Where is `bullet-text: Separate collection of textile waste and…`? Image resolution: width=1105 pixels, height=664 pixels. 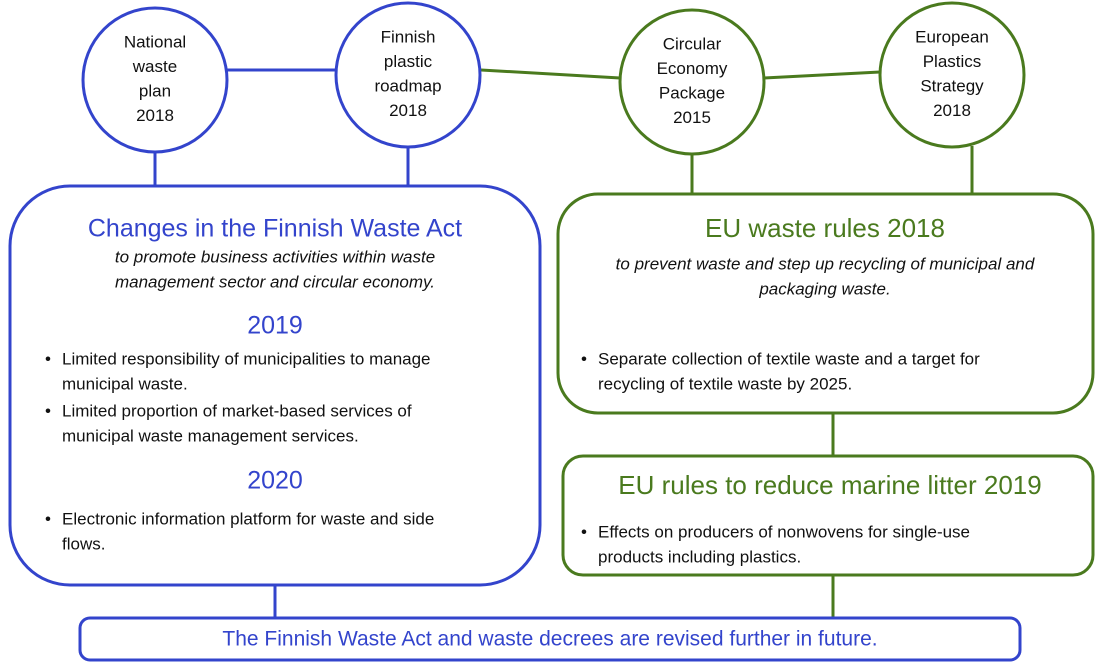
bullet-text: Separate collection of textile waste and… is located at coordinates (789, 358).